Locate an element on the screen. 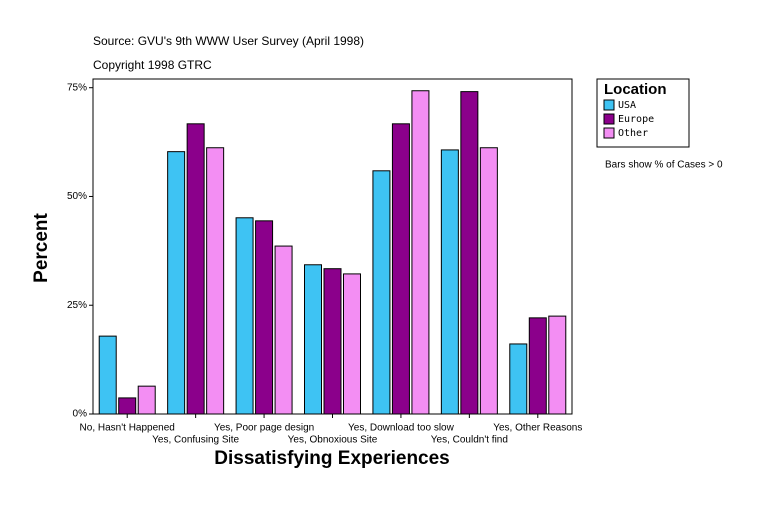 This screenshot has height=506, width=760. legend-label: Other is located at coordinates (633, 133).